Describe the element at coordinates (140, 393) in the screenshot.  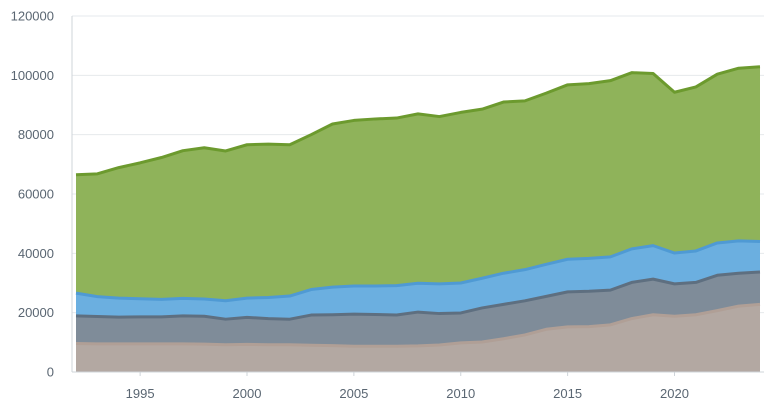
I see `x-tick-label: 1995` at that location.